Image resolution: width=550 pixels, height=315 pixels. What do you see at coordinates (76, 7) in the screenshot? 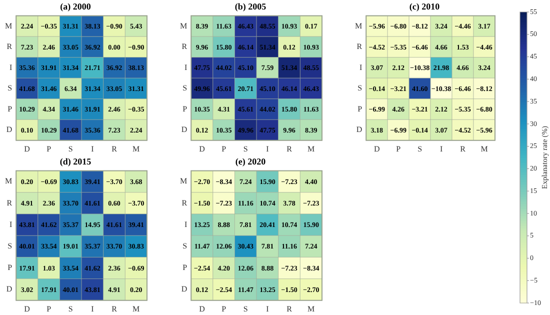
I see `chart-title: (a) 2000` at bounding box center [76, 7].